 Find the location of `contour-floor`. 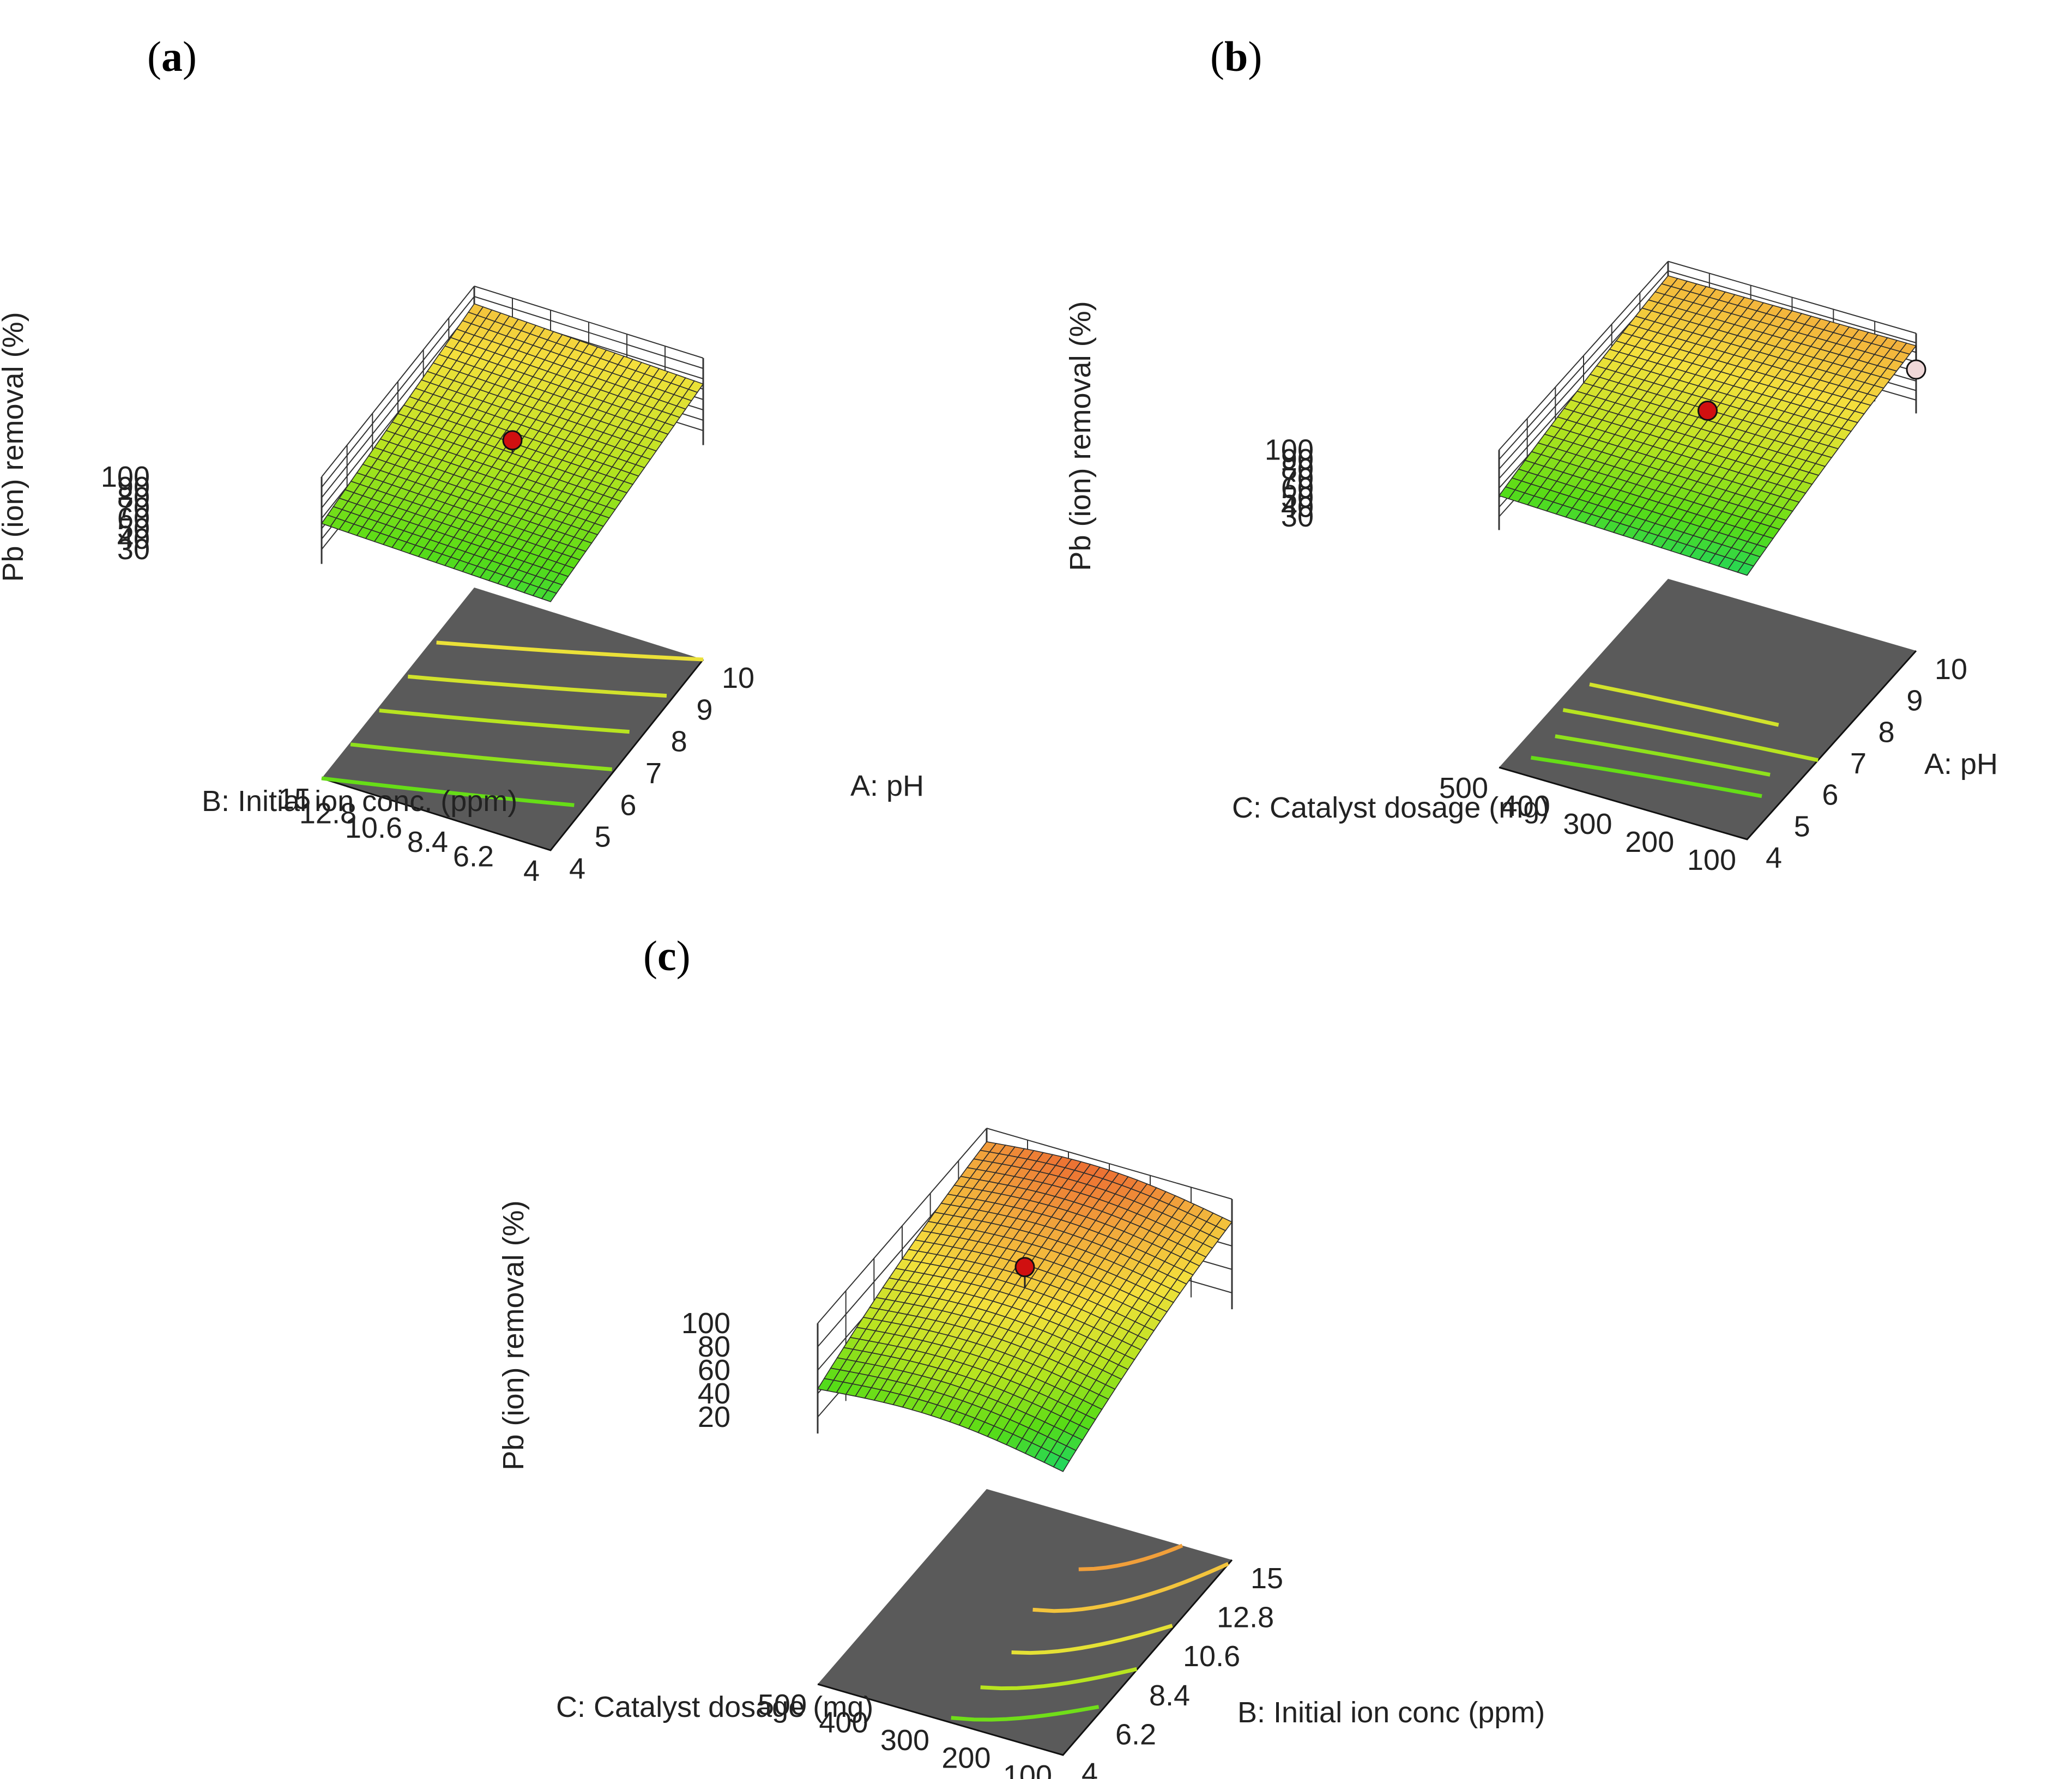

contour-floor is located at coordinates (1025, 1622).